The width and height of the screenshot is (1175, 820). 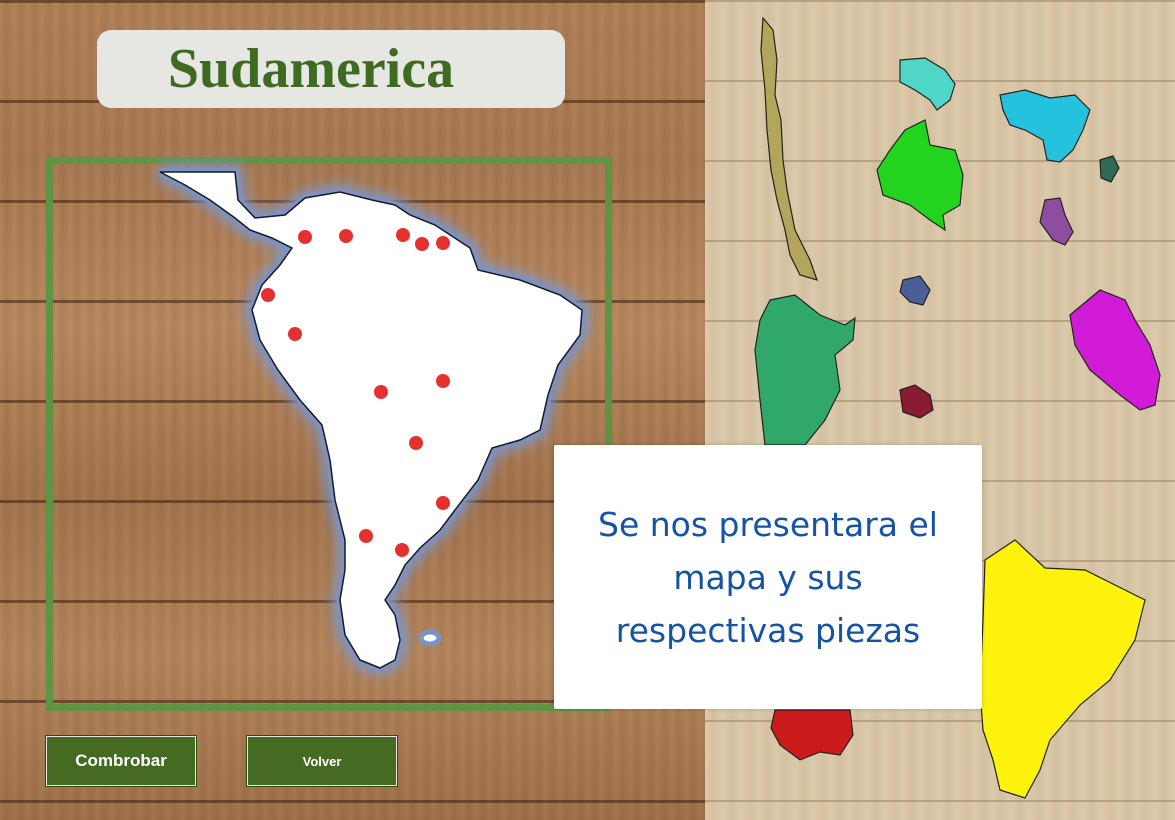 What do you see at coordinates (1115, 350) in the screenshot?
I see `piece-peru` at bounding box center [1115, 350].